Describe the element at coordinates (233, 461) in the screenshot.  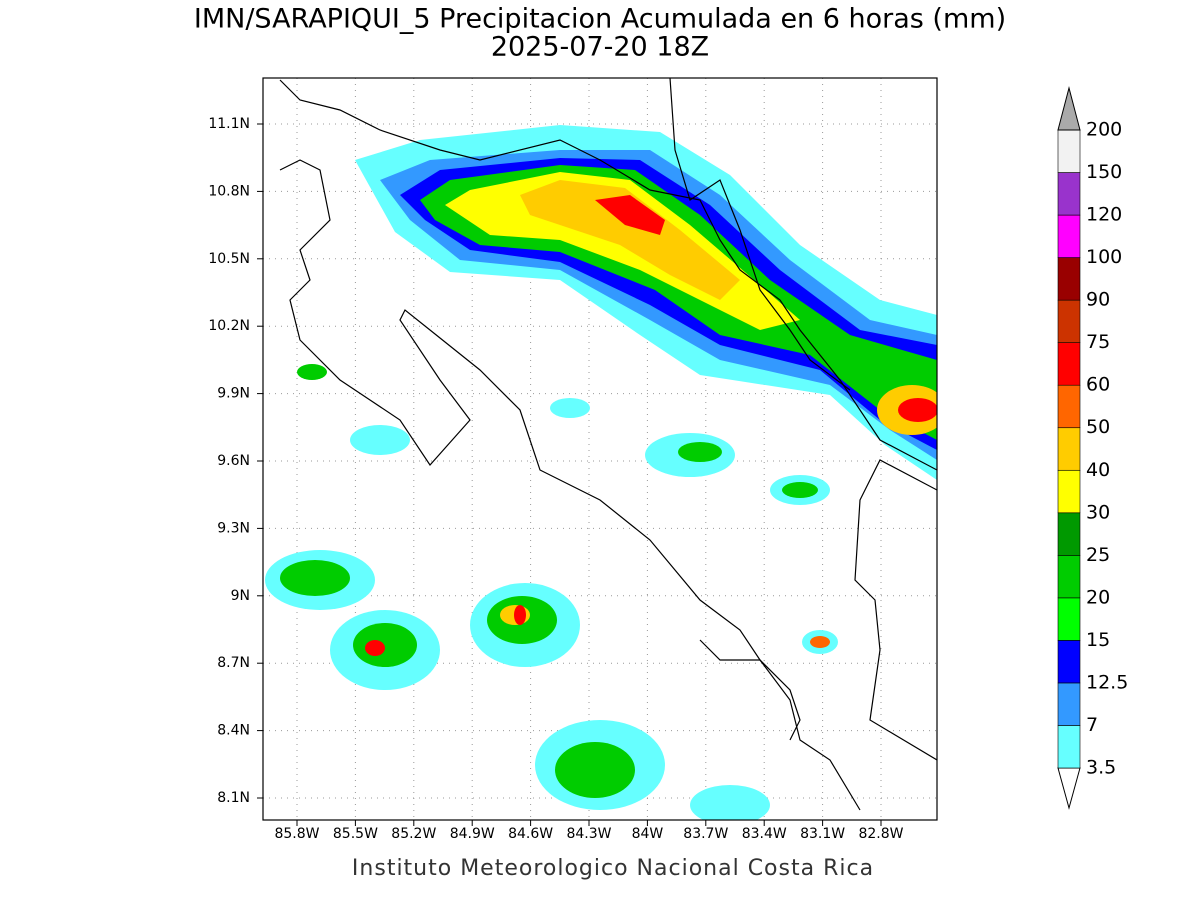
I see `lat-tick-label: 9.6N` at that location.